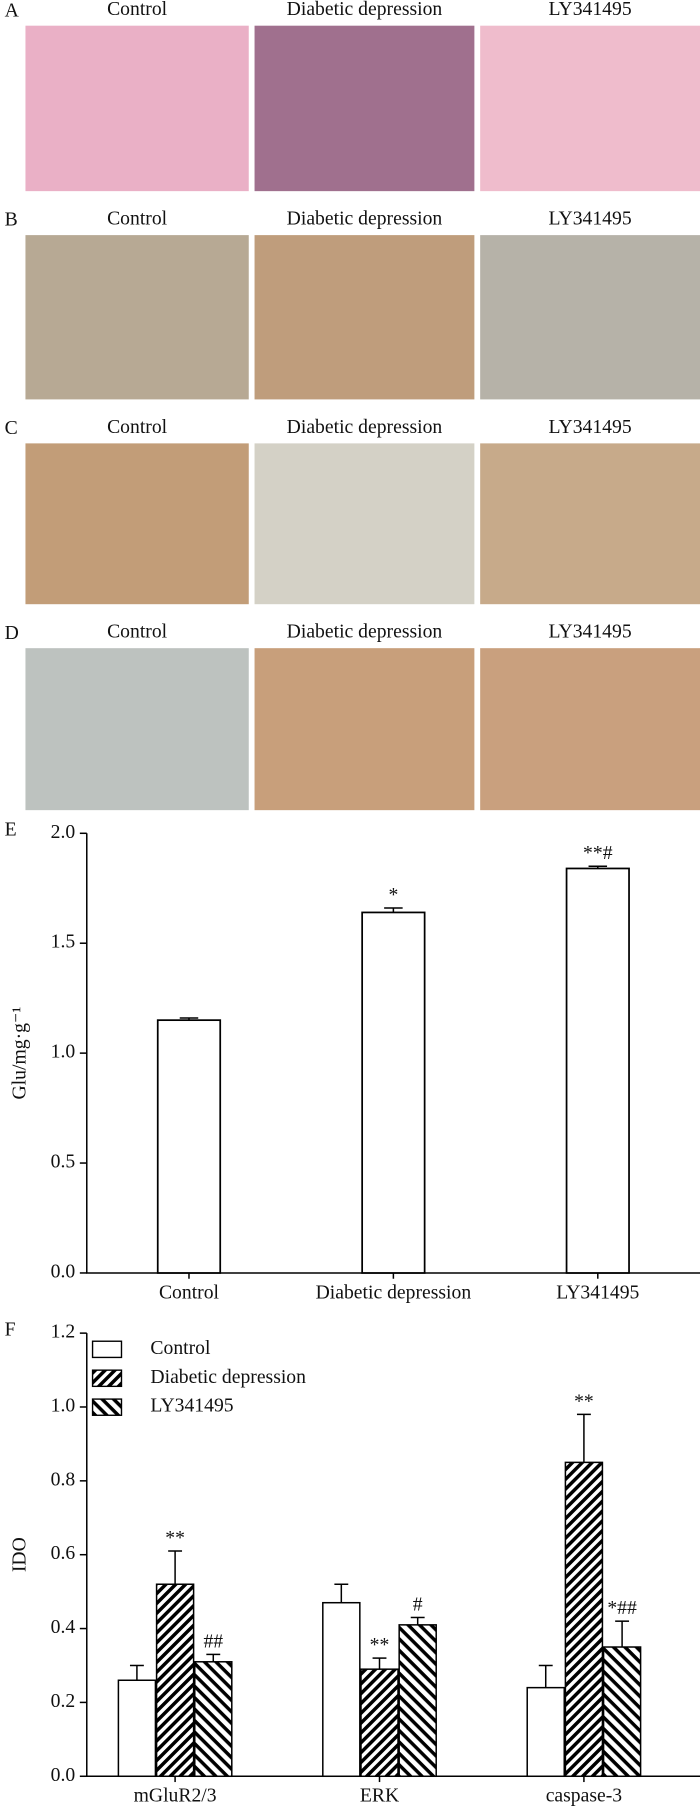 This screenshot has width=700, height=1817. I want to click on legend-label: LY341495, so click(191, 1406).